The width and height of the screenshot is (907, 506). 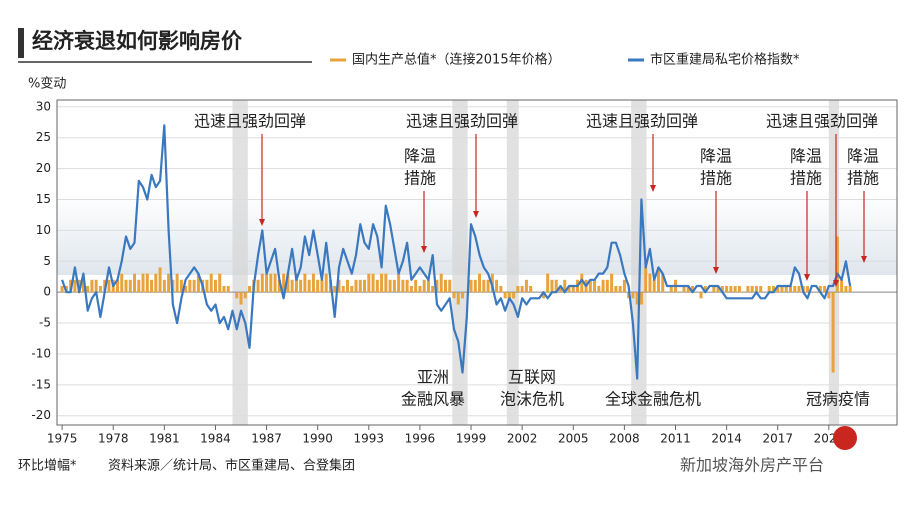 What do you see at coordinates (47, 261) in the screenshot?
I see `y-tick-label: 5` at bounding box center [47, 261].